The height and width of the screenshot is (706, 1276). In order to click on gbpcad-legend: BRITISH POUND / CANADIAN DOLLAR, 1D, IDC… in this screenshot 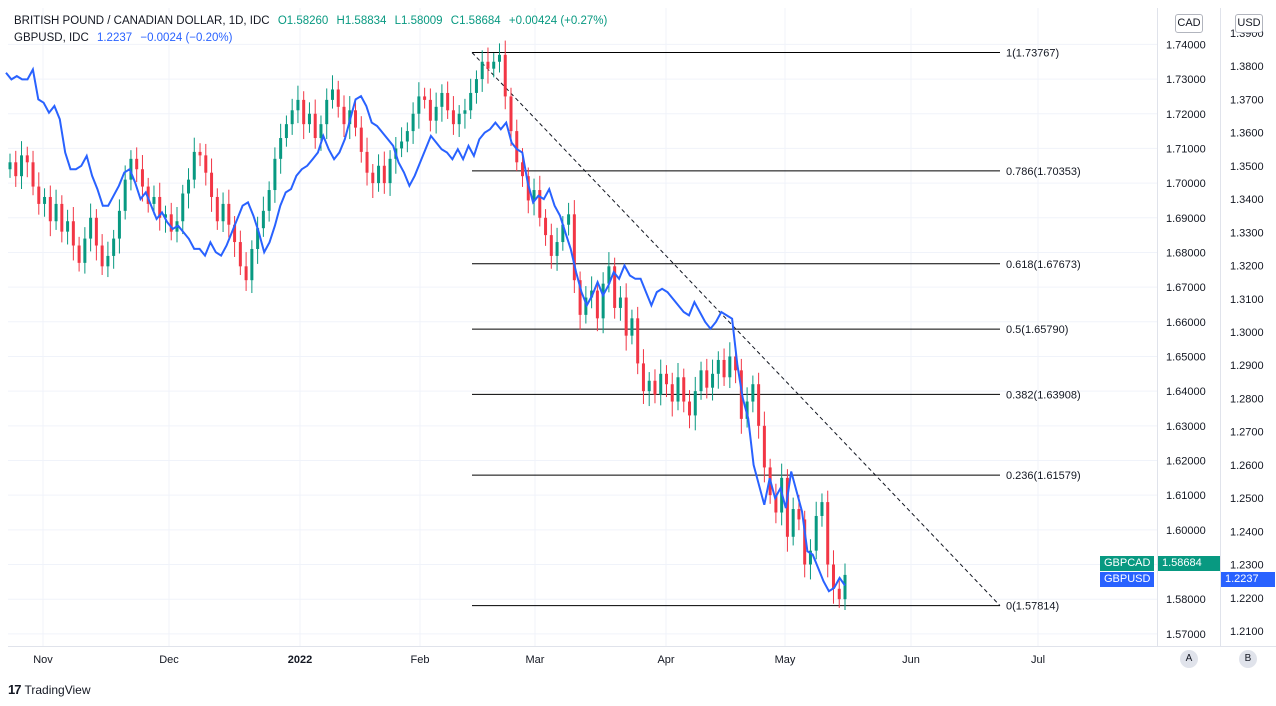, I will do `click(313, 21)`.